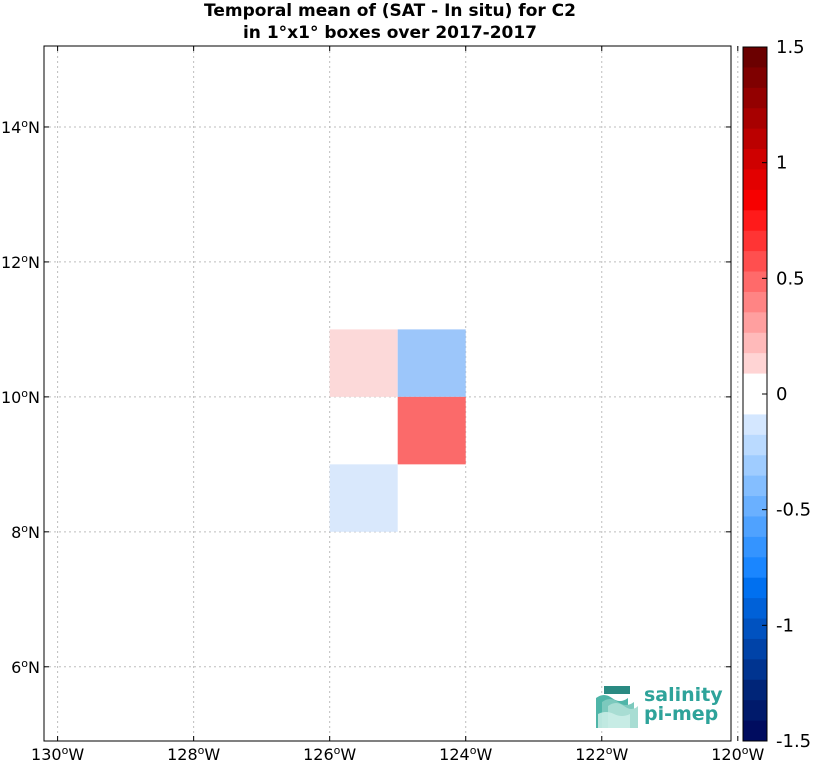 The image size is (813, 763). Describe the element at coordinates (20, 262) in the screenshot. I see `y-tick-label: 12oN` at that location.